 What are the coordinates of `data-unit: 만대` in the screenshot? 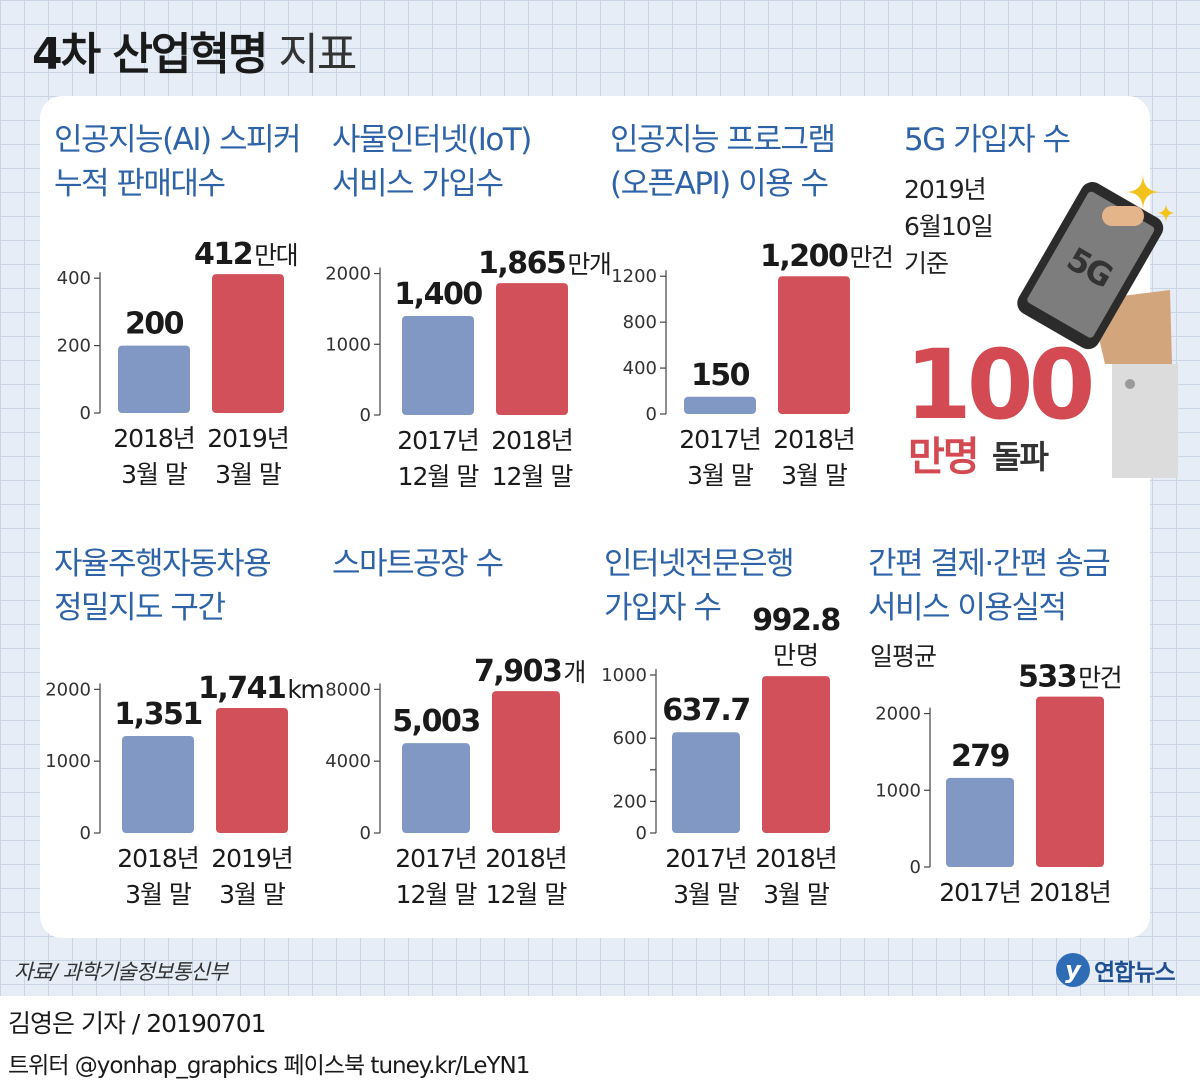 It's located at (275, 255).